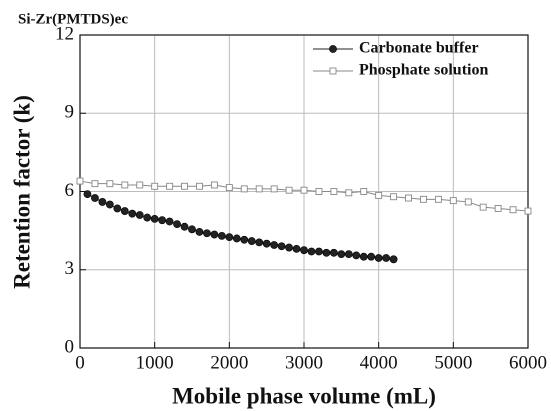 This screenshot has width=551, height=411. What do you see at coordinates (419, 48) in the screenshot?
I see `legend-label: Carbonate buffer` at bounding box center [419, 48].